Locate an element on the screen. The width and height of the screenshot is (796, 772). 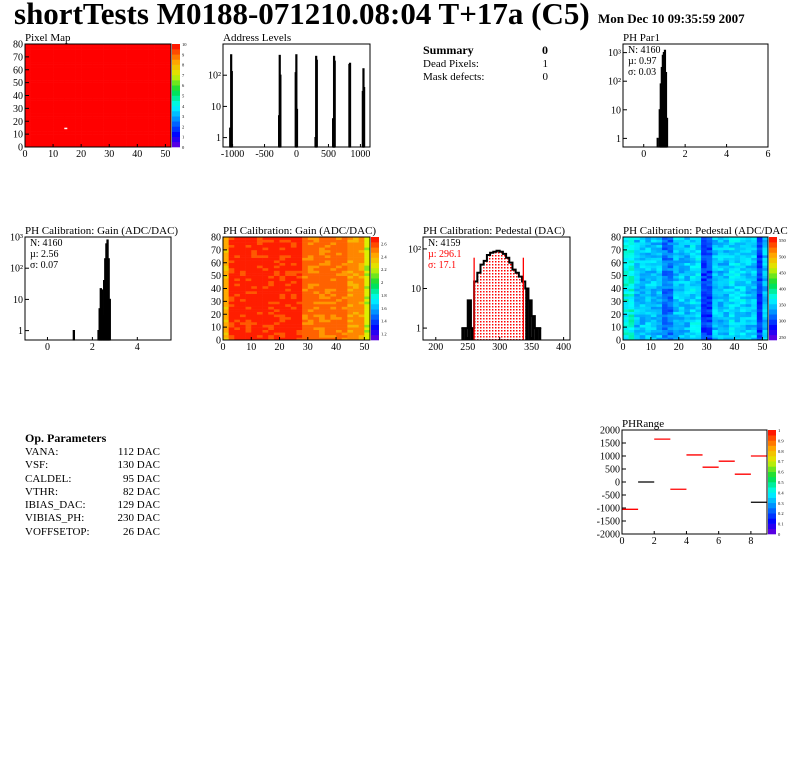
x-tick-label: 0 is located at coordinates (623, 347).